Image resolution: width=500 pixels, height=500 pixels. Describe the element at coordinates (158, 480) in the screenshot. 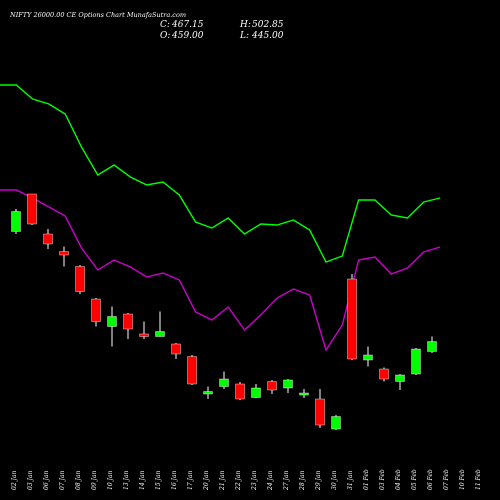

I see `x-tick-label: 15 Jan` at that location.